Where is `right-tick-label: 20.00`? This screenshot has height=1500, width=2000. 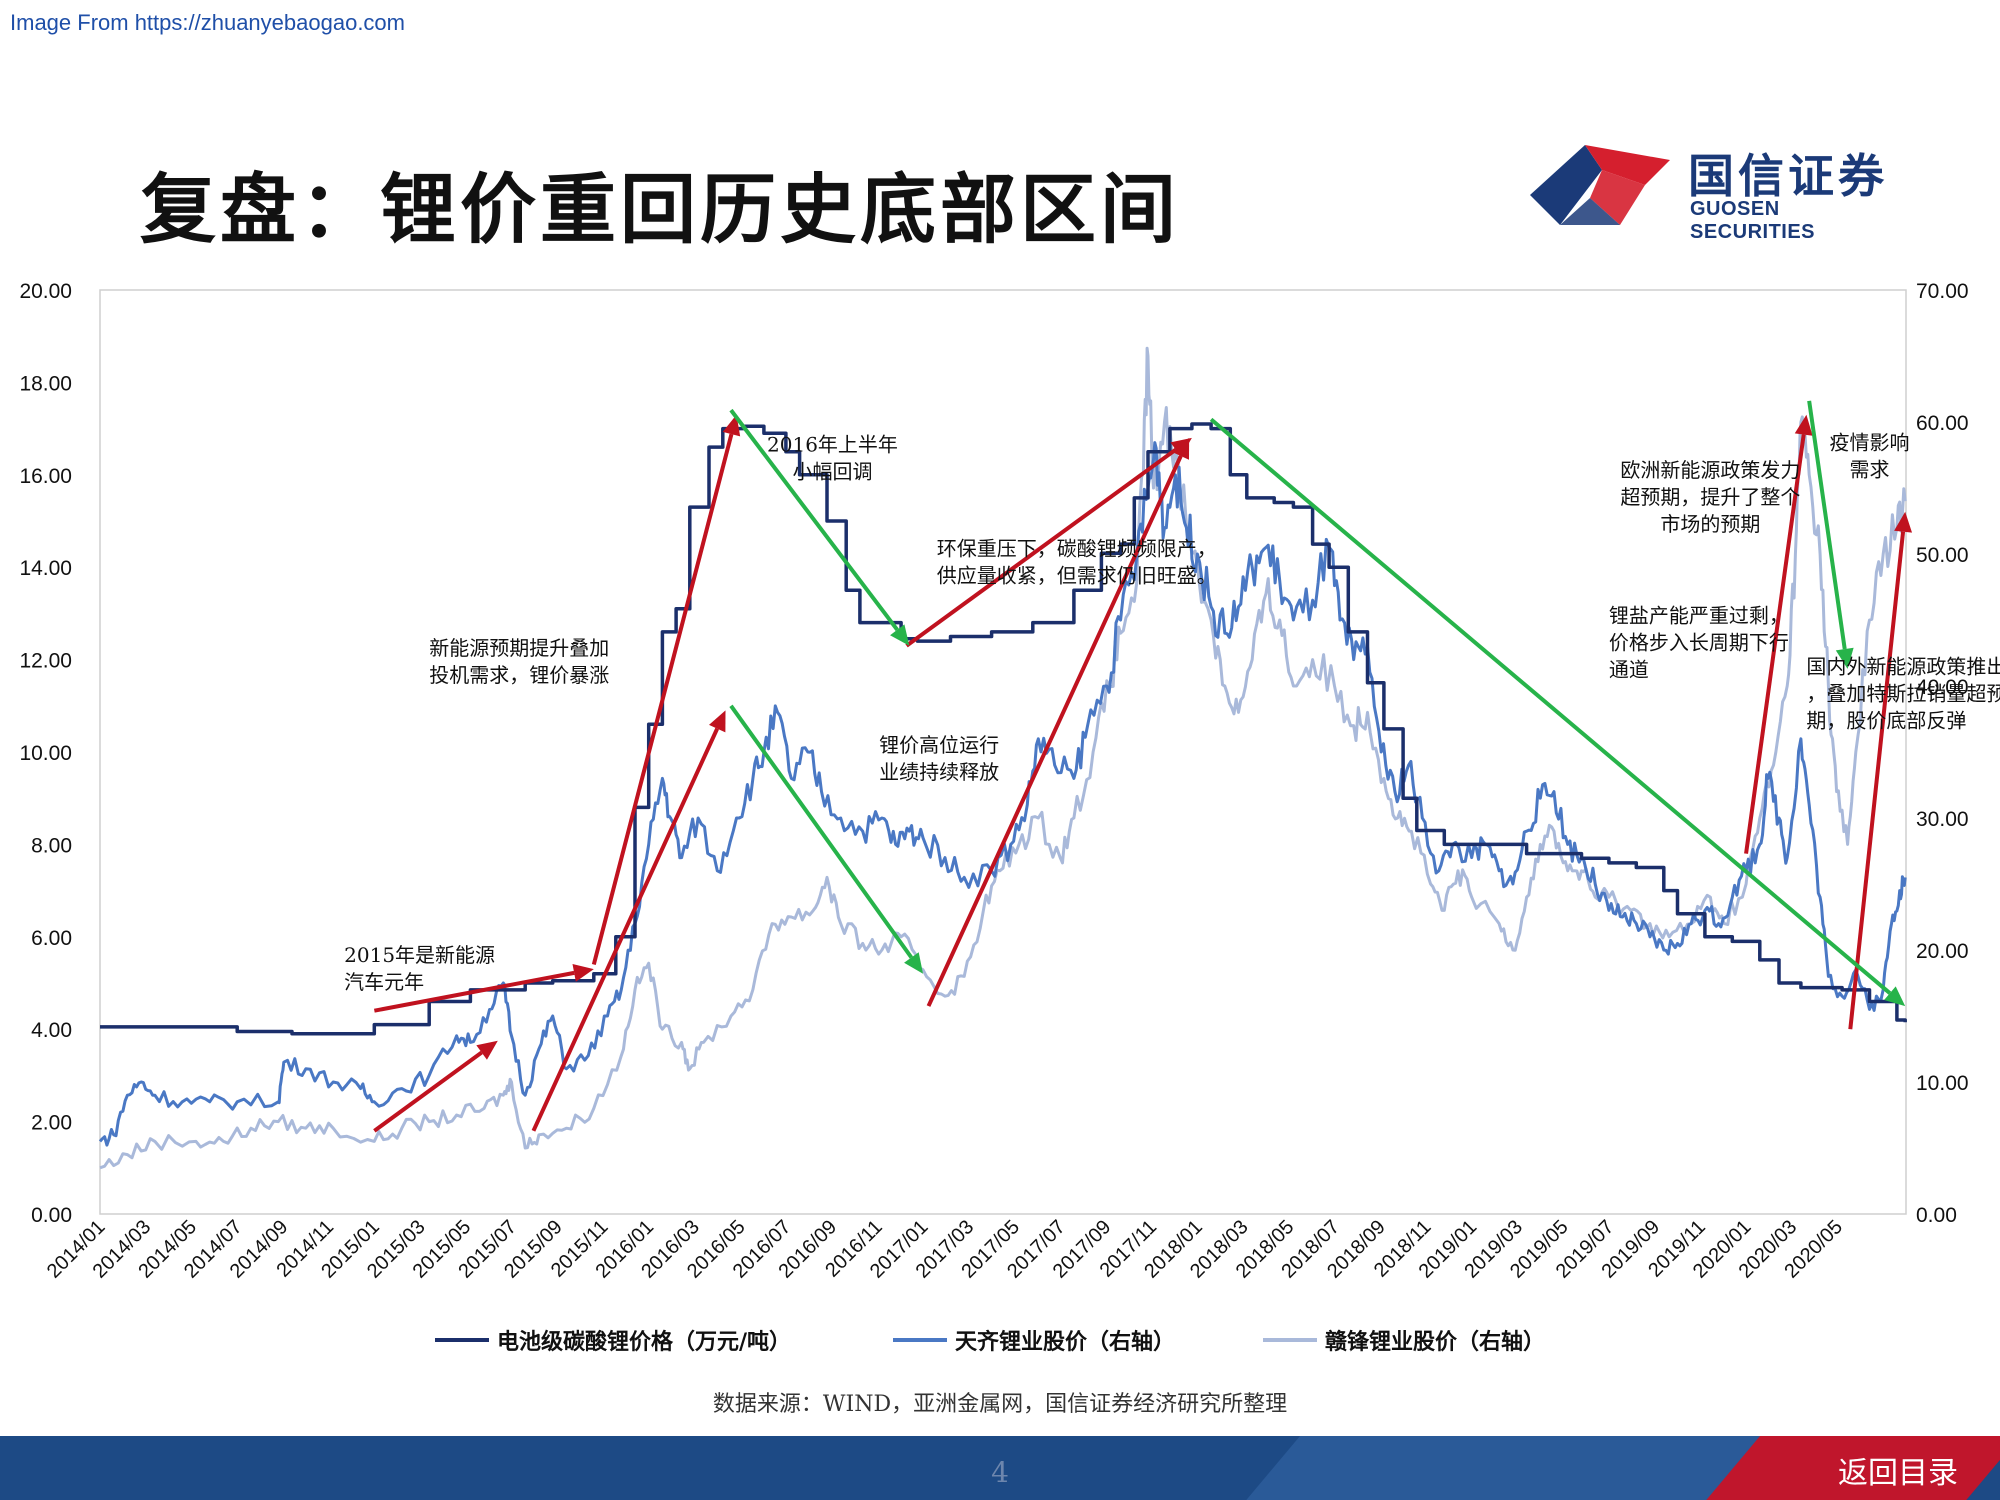 right-tick-label: 20.00 is located at coordinates (1942, 951).